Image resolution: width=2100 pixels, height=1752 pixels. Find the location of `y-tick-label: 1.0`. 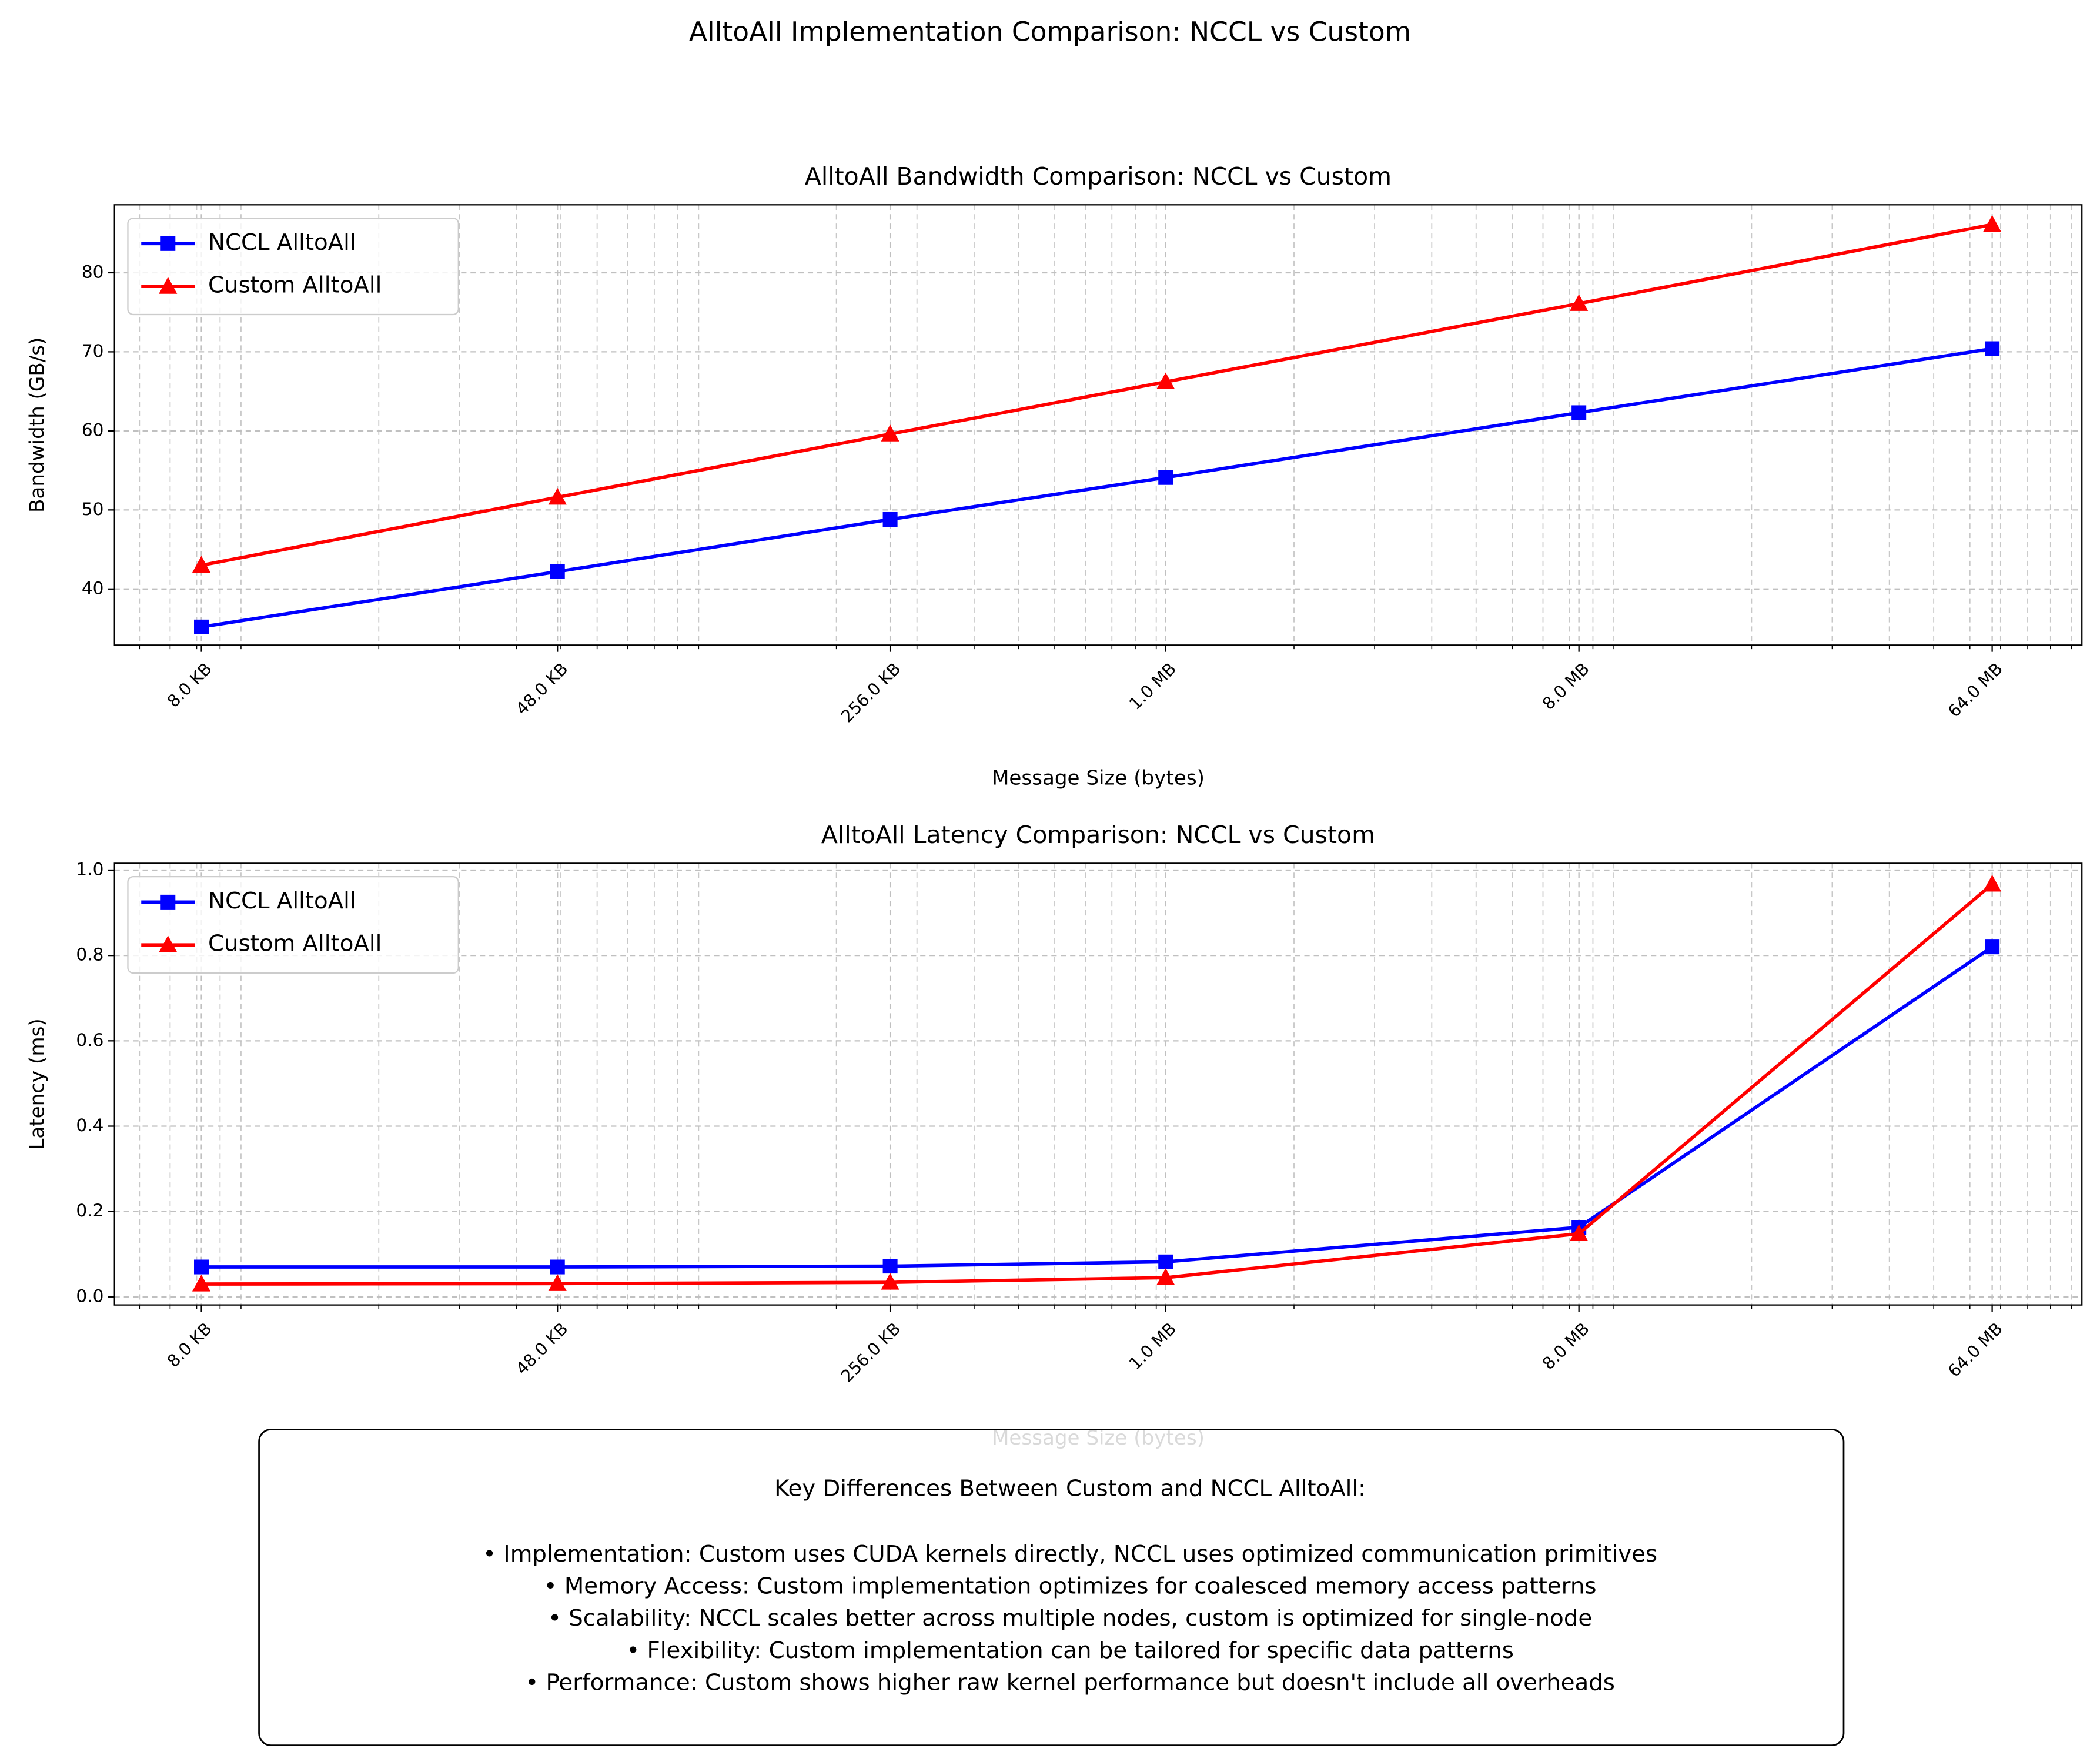

y-tick-label: 1.0 is located at coordinates (89, 869).